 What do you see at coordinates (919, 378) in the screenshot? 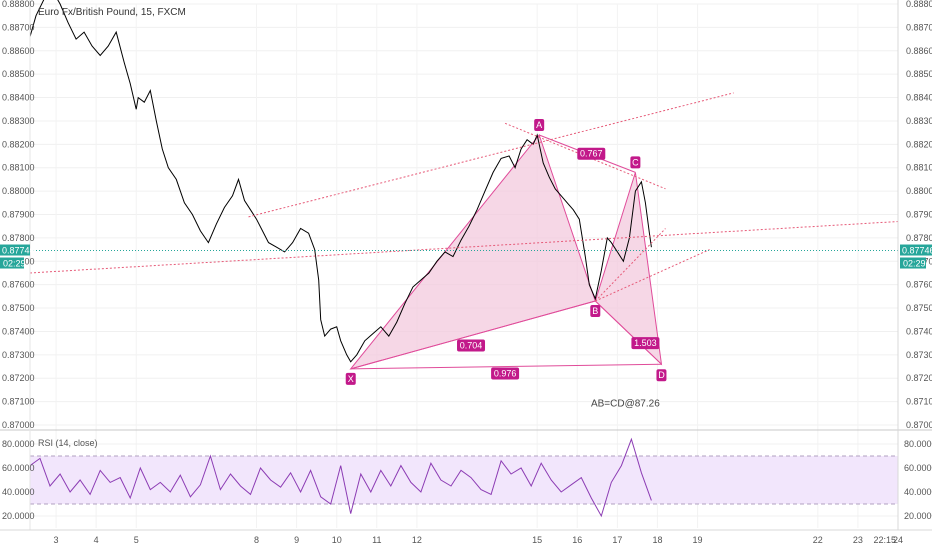
I see `price-tick-label: 0.87200` at bounding box center [919, 378].